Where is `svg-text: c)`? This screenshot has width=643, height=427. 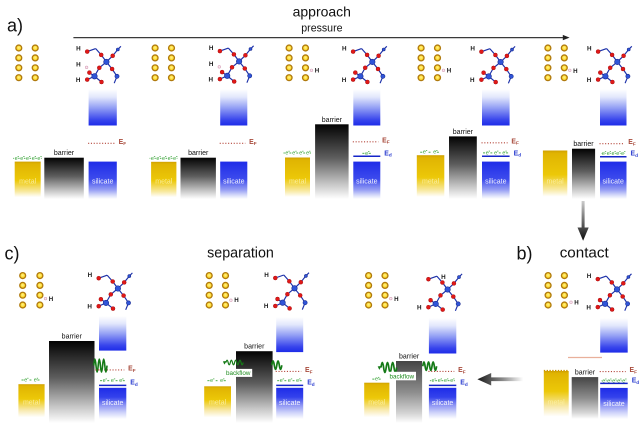
svg-text: c) is located at coordinates (12, 254).